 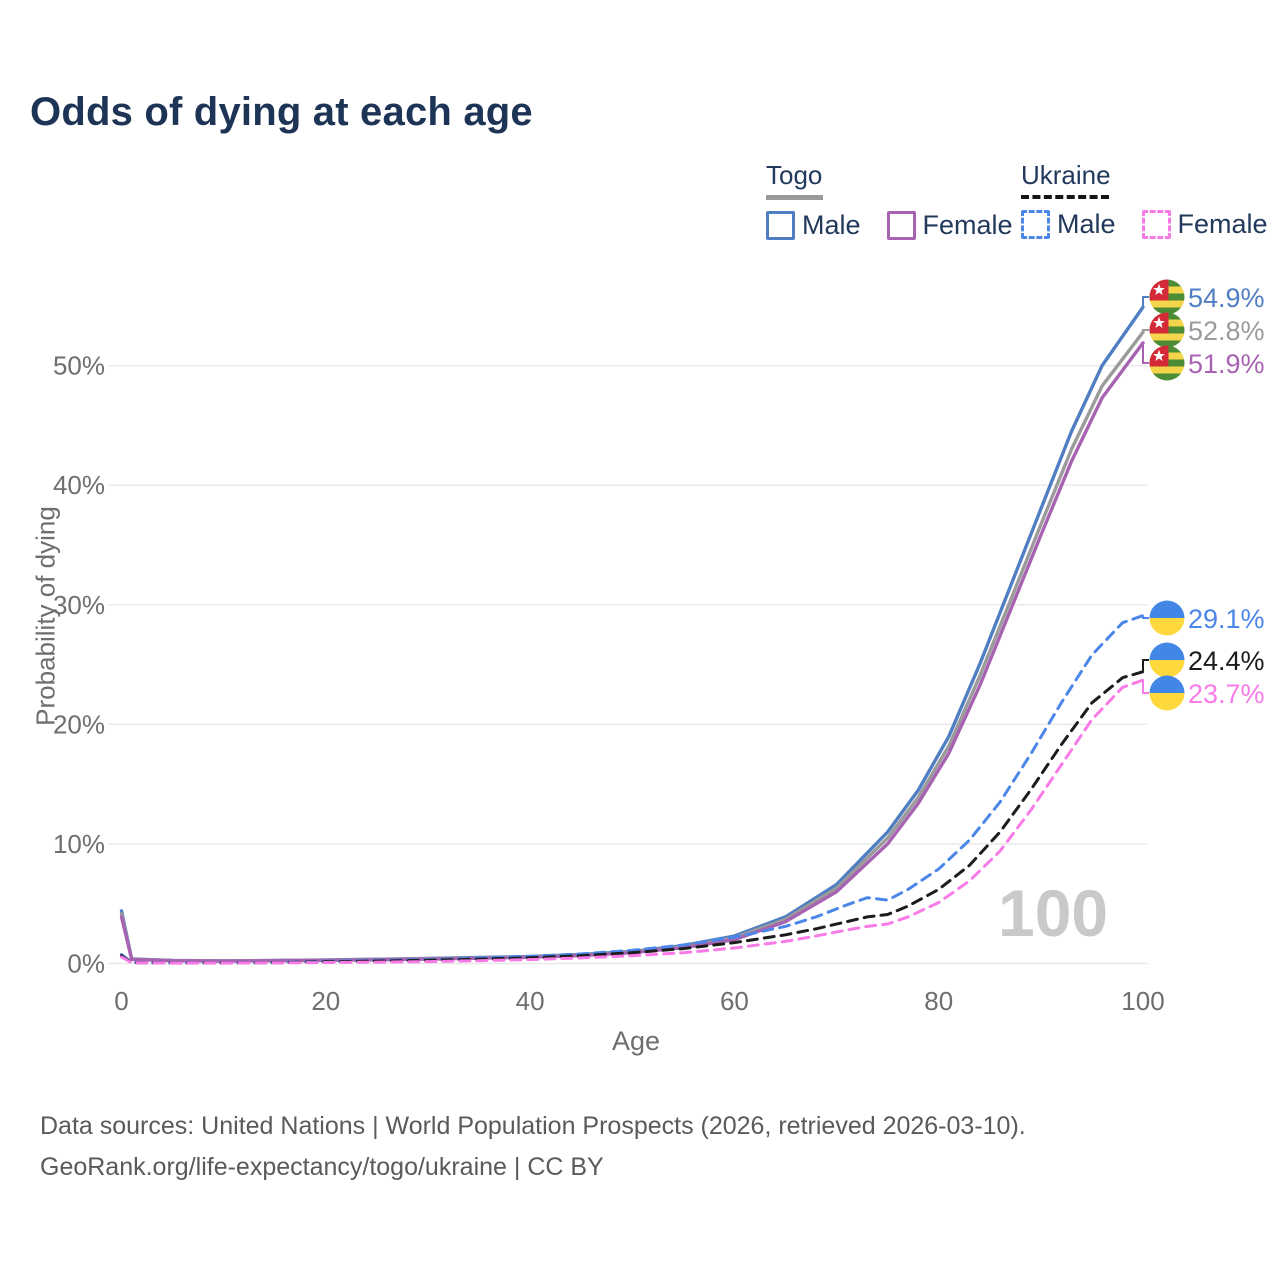 What do you see at coordinates (1226, 331) in the screenshot?
I see `end-label-togo-both: 52.8%` at bounding box center [1226, 331].